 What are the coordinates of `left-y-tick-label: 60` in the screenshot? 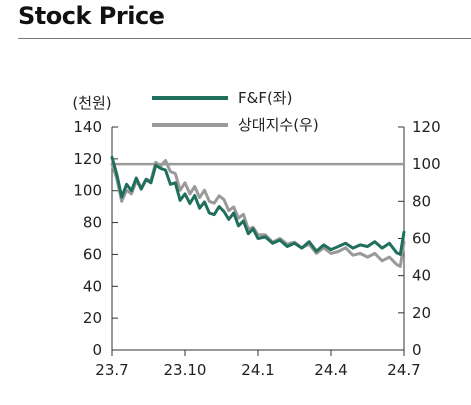 It's located at (92, 254).